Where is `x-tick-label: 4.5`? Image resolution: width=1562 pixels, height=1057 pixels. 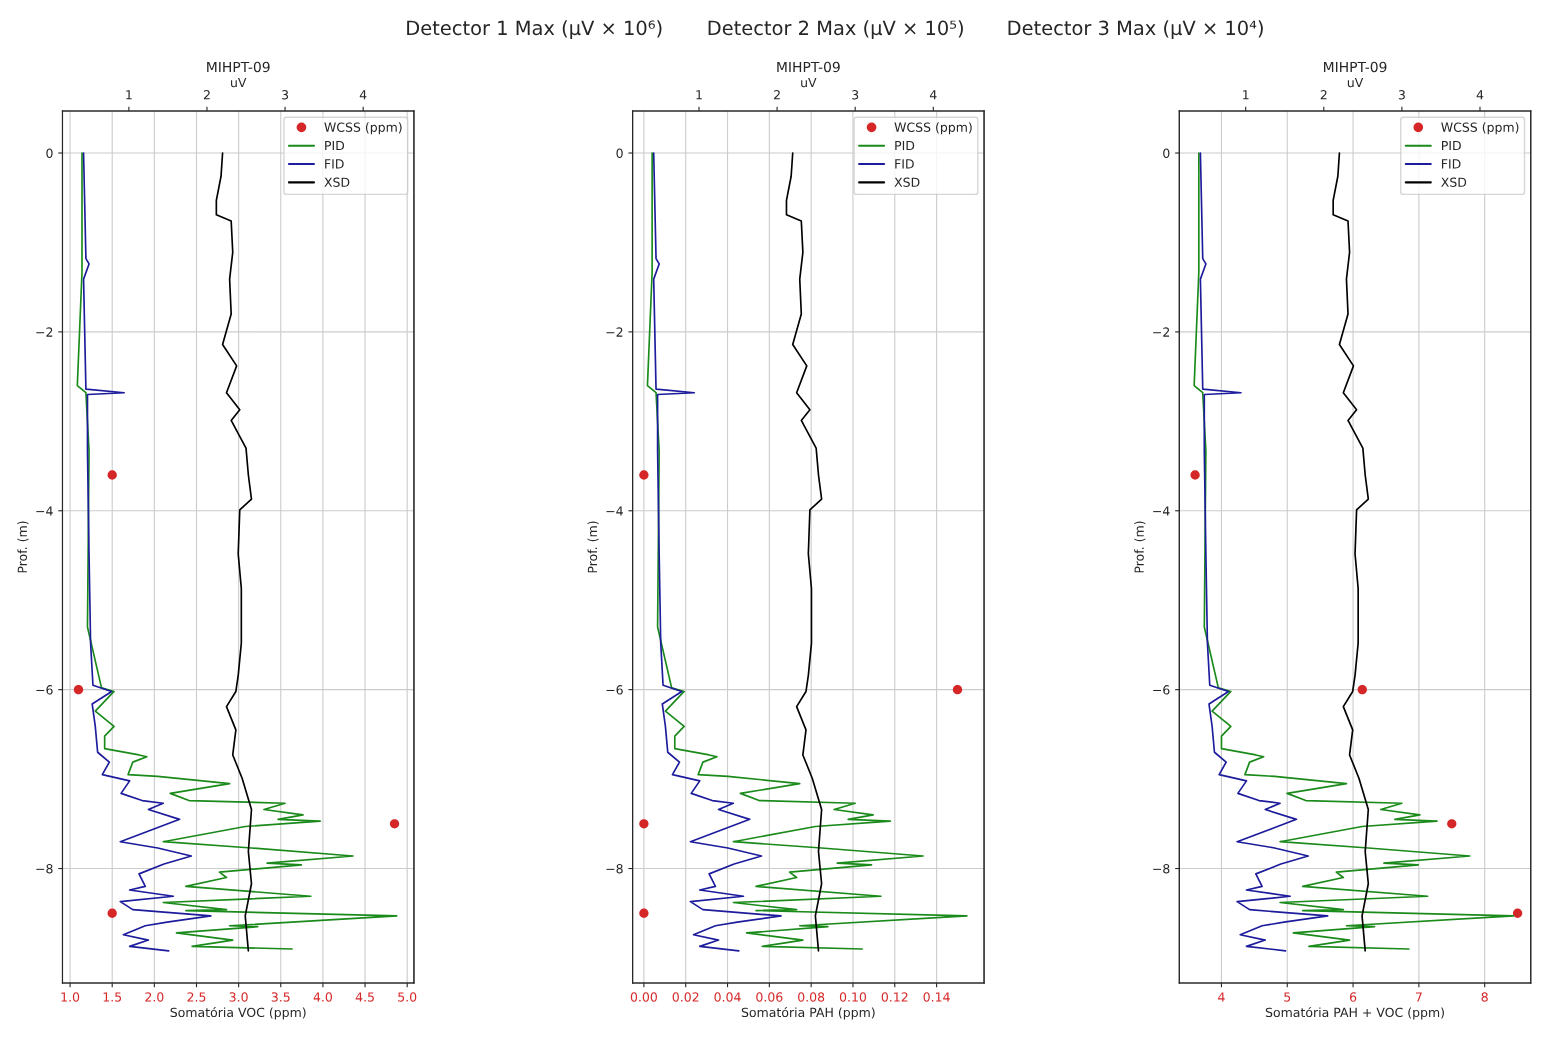
x-tick-label: 4.5 is located at coordinates (364, 997).